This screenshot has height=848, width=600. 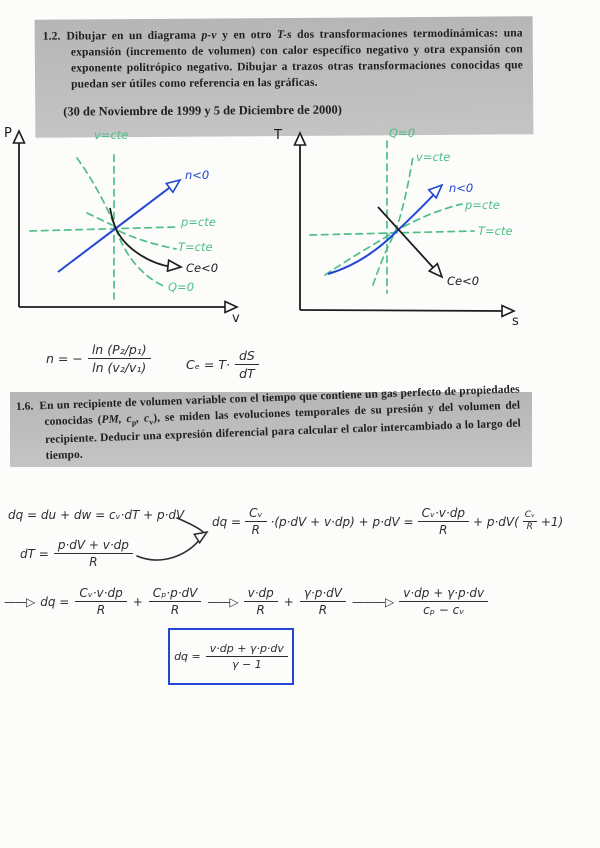 I want to click on dq-lhs-1: dq =, so click(x=227, y=521).